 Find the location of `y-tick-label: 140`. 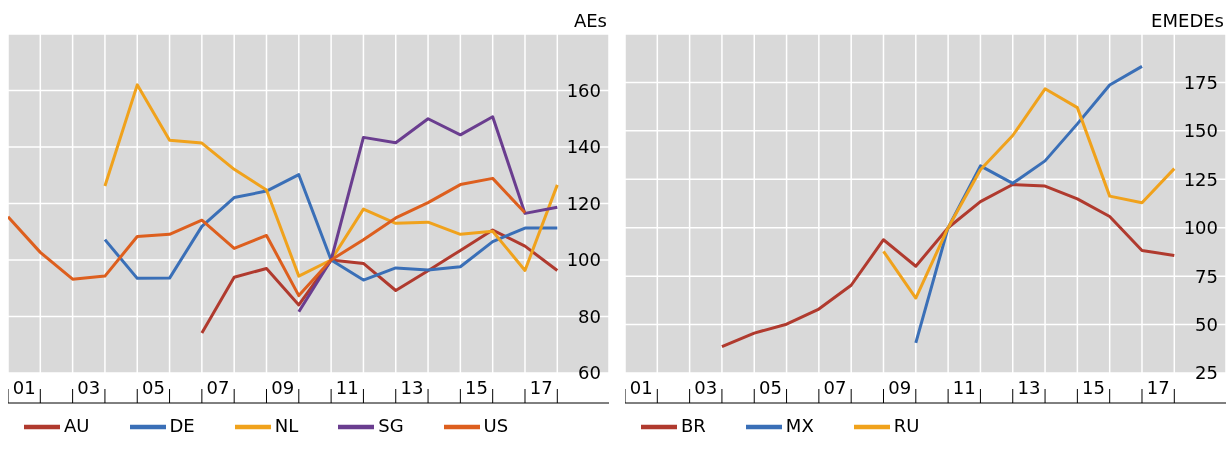

y-tick-label: 140 is located at coordinates (583, 147).